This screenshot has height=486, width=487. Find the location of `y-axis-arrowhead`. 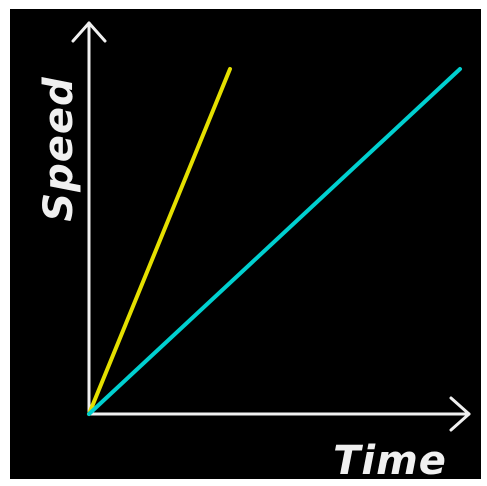

y-axis-arrowhead is located at coordinates (89, 32).